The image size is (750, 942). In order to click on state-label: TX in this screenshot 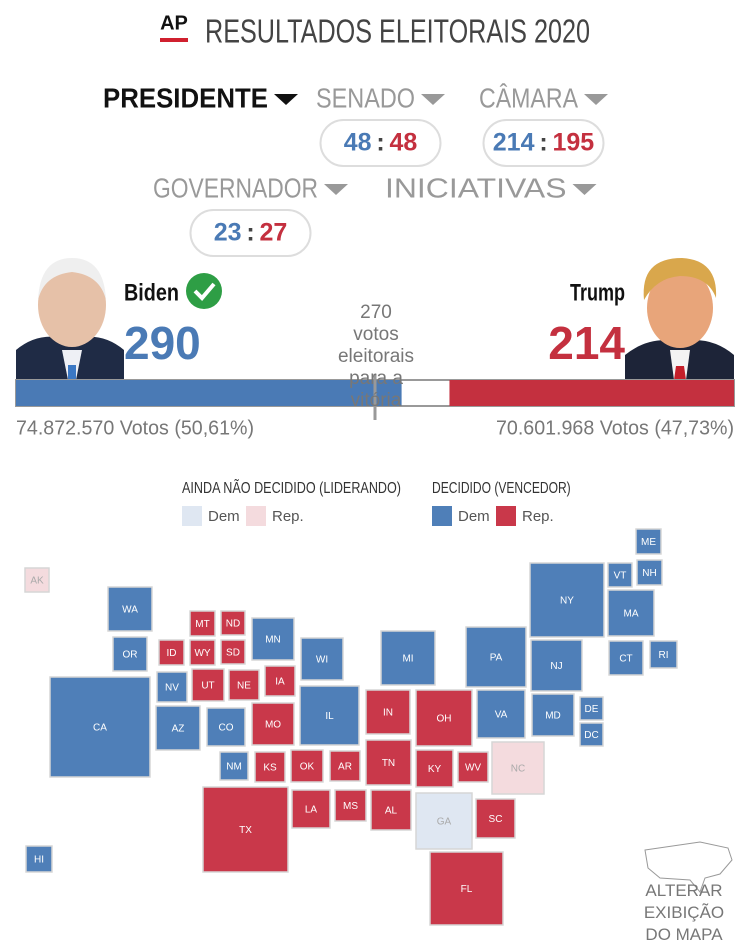, I will do `click(245, 830)`.